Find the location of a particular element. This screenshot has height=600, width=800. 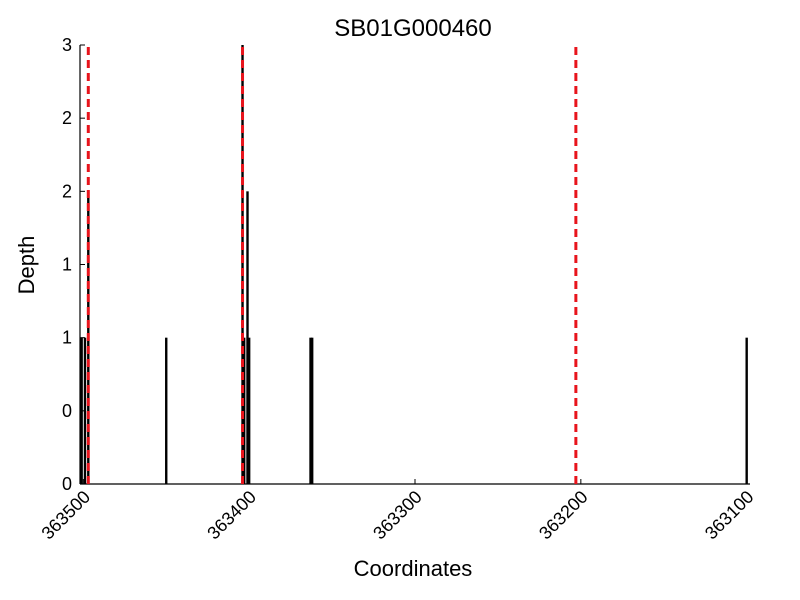

y-axis-label: Depth is located at coordinates (26, 265).